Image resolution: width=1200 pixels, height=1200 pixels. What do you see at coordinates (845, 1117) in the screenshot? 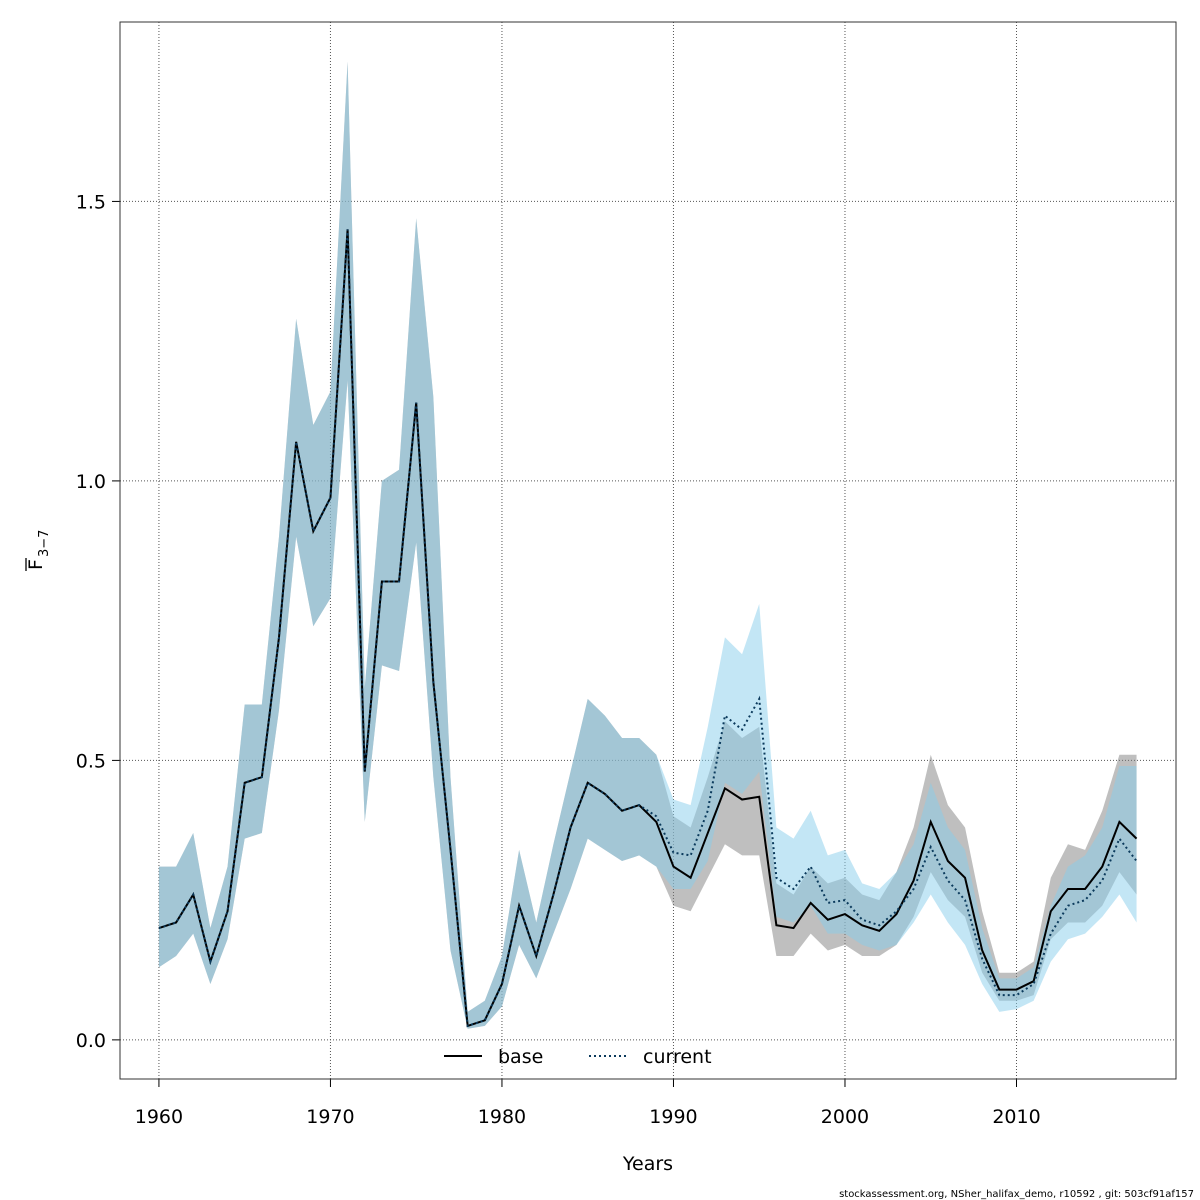
I see `x-tick-label: 2000` at bounding box center [845, 1117].